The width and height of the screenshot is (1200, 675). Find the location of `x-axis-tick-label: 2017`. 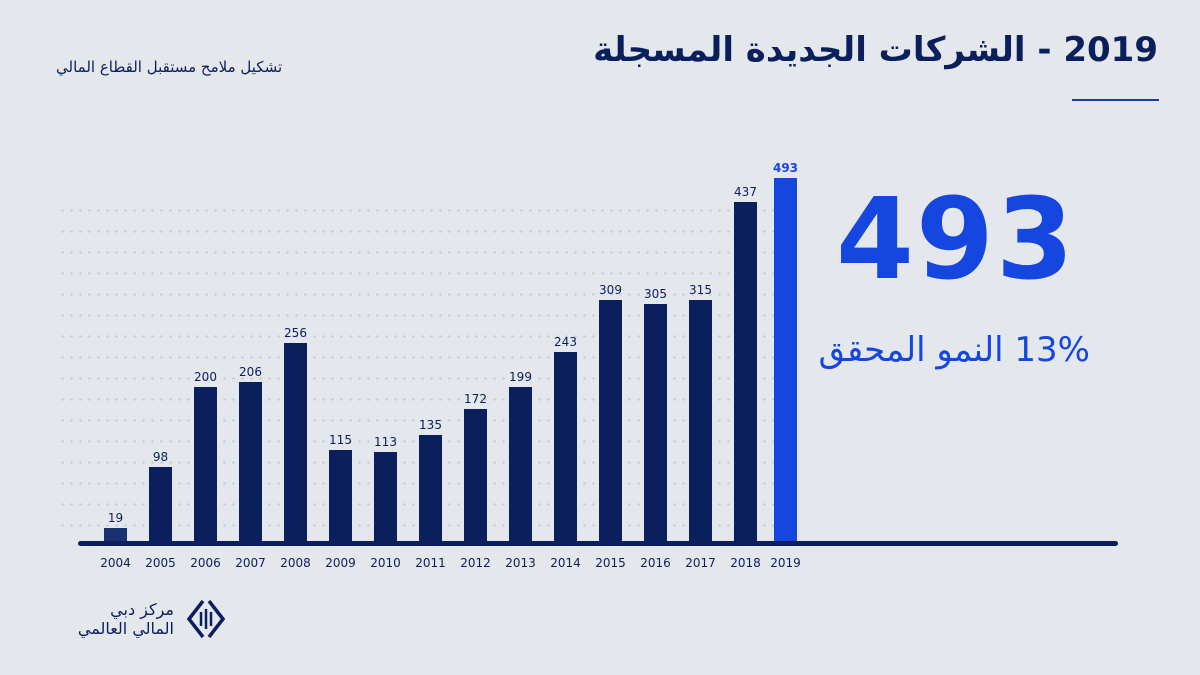

x-axis-tick-label: 2017 is located at coordinates (700, 563).